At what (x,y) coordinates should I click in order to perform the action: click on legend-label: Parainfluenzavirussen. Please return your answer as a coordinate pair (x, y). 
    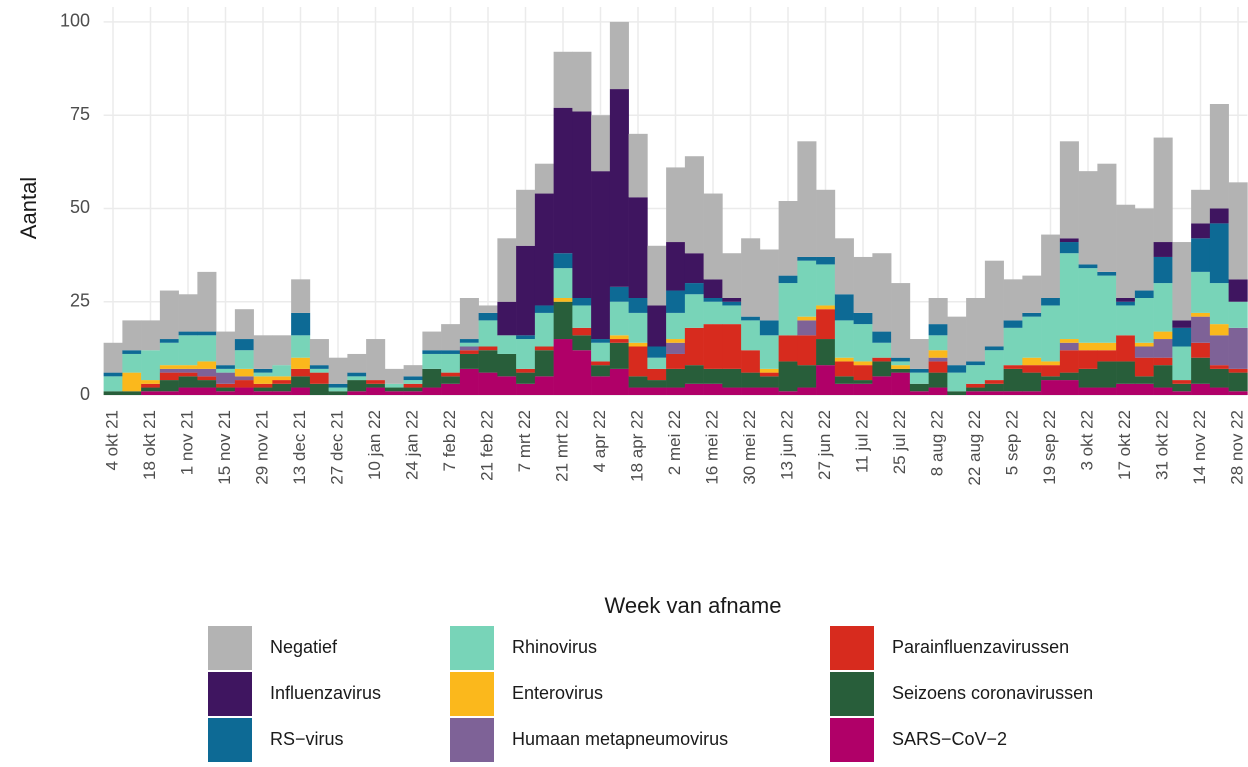
    Looking at the image, I should click on (980, 647).